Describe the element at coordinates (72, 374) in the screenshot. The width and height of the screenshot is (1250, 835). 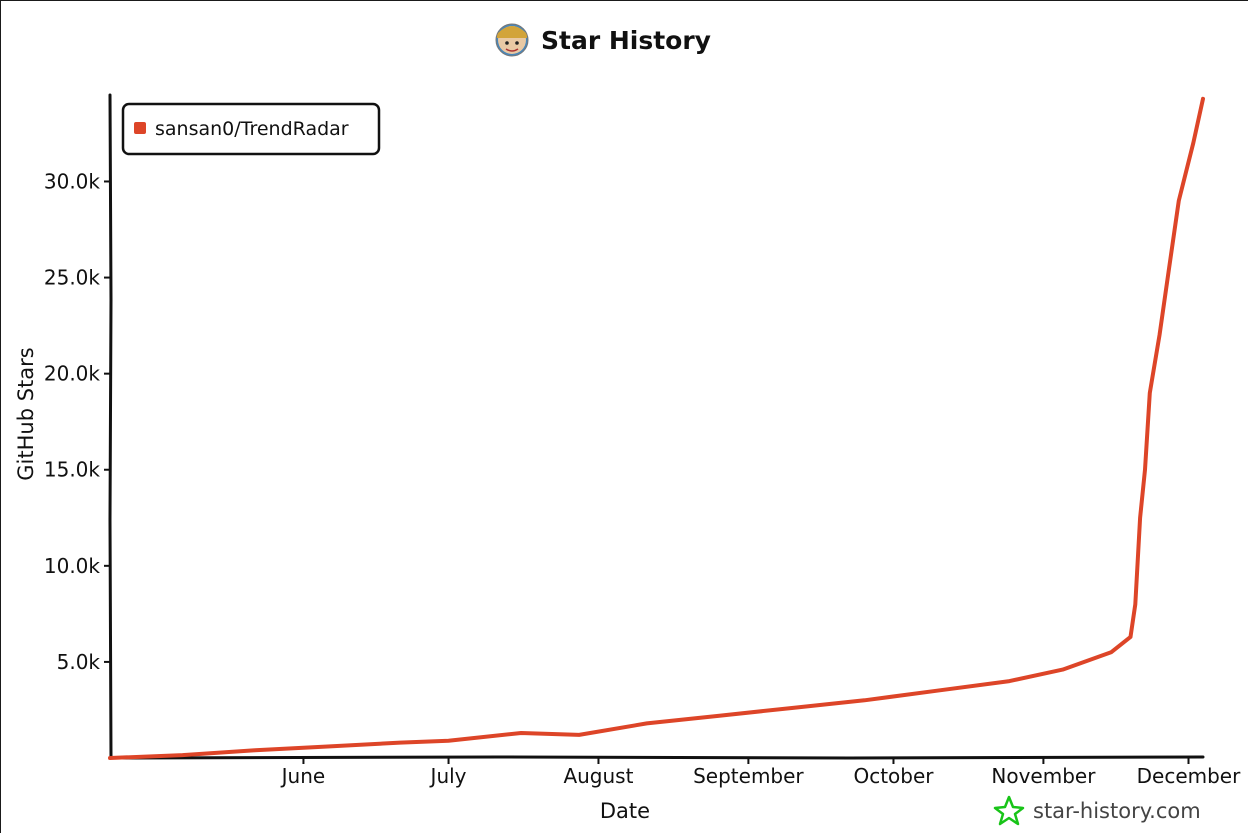
I see `y-tick-label: 20.0k` at that location.